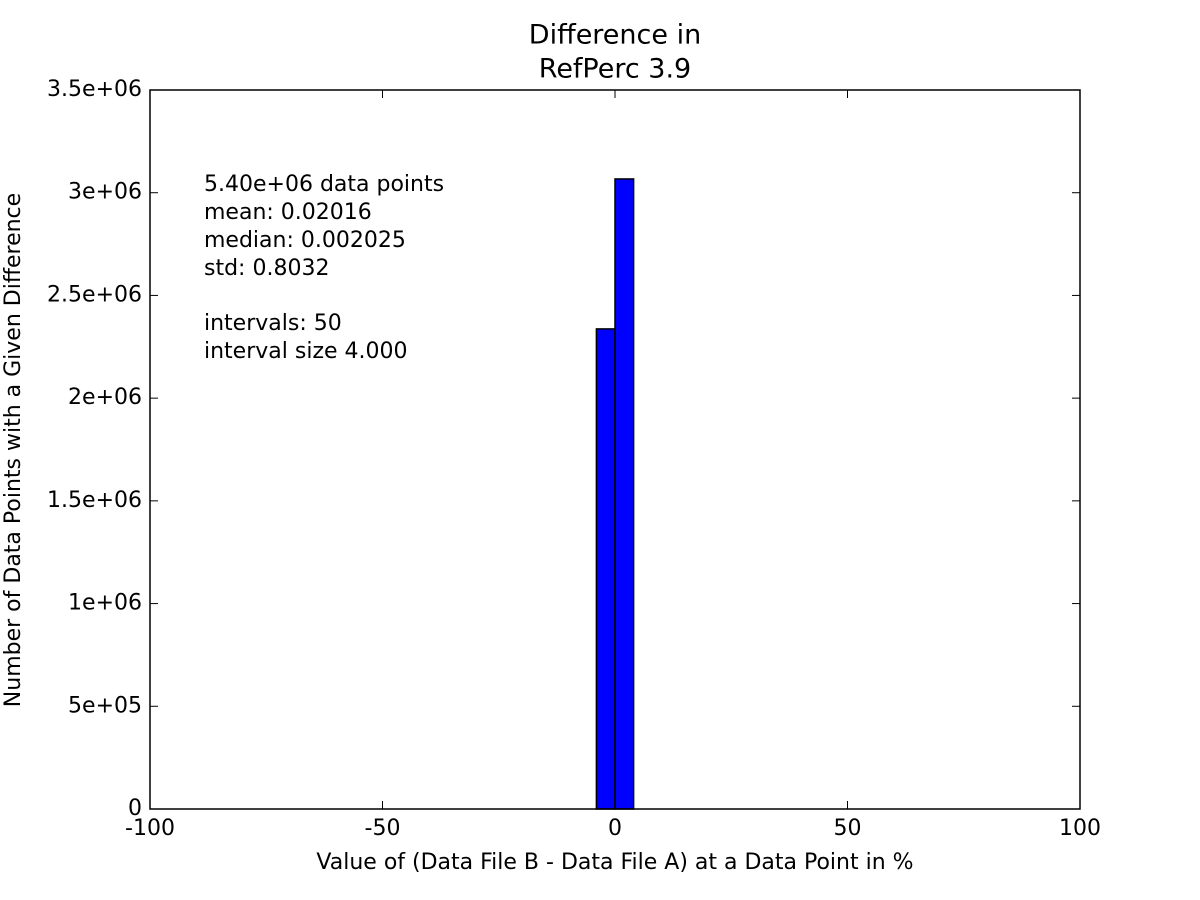 This screenshot has height=900, width=1200. Describe the element at coordinates (1080, 828) in the screenshot. I see `x-tick-label: 100` at that location.